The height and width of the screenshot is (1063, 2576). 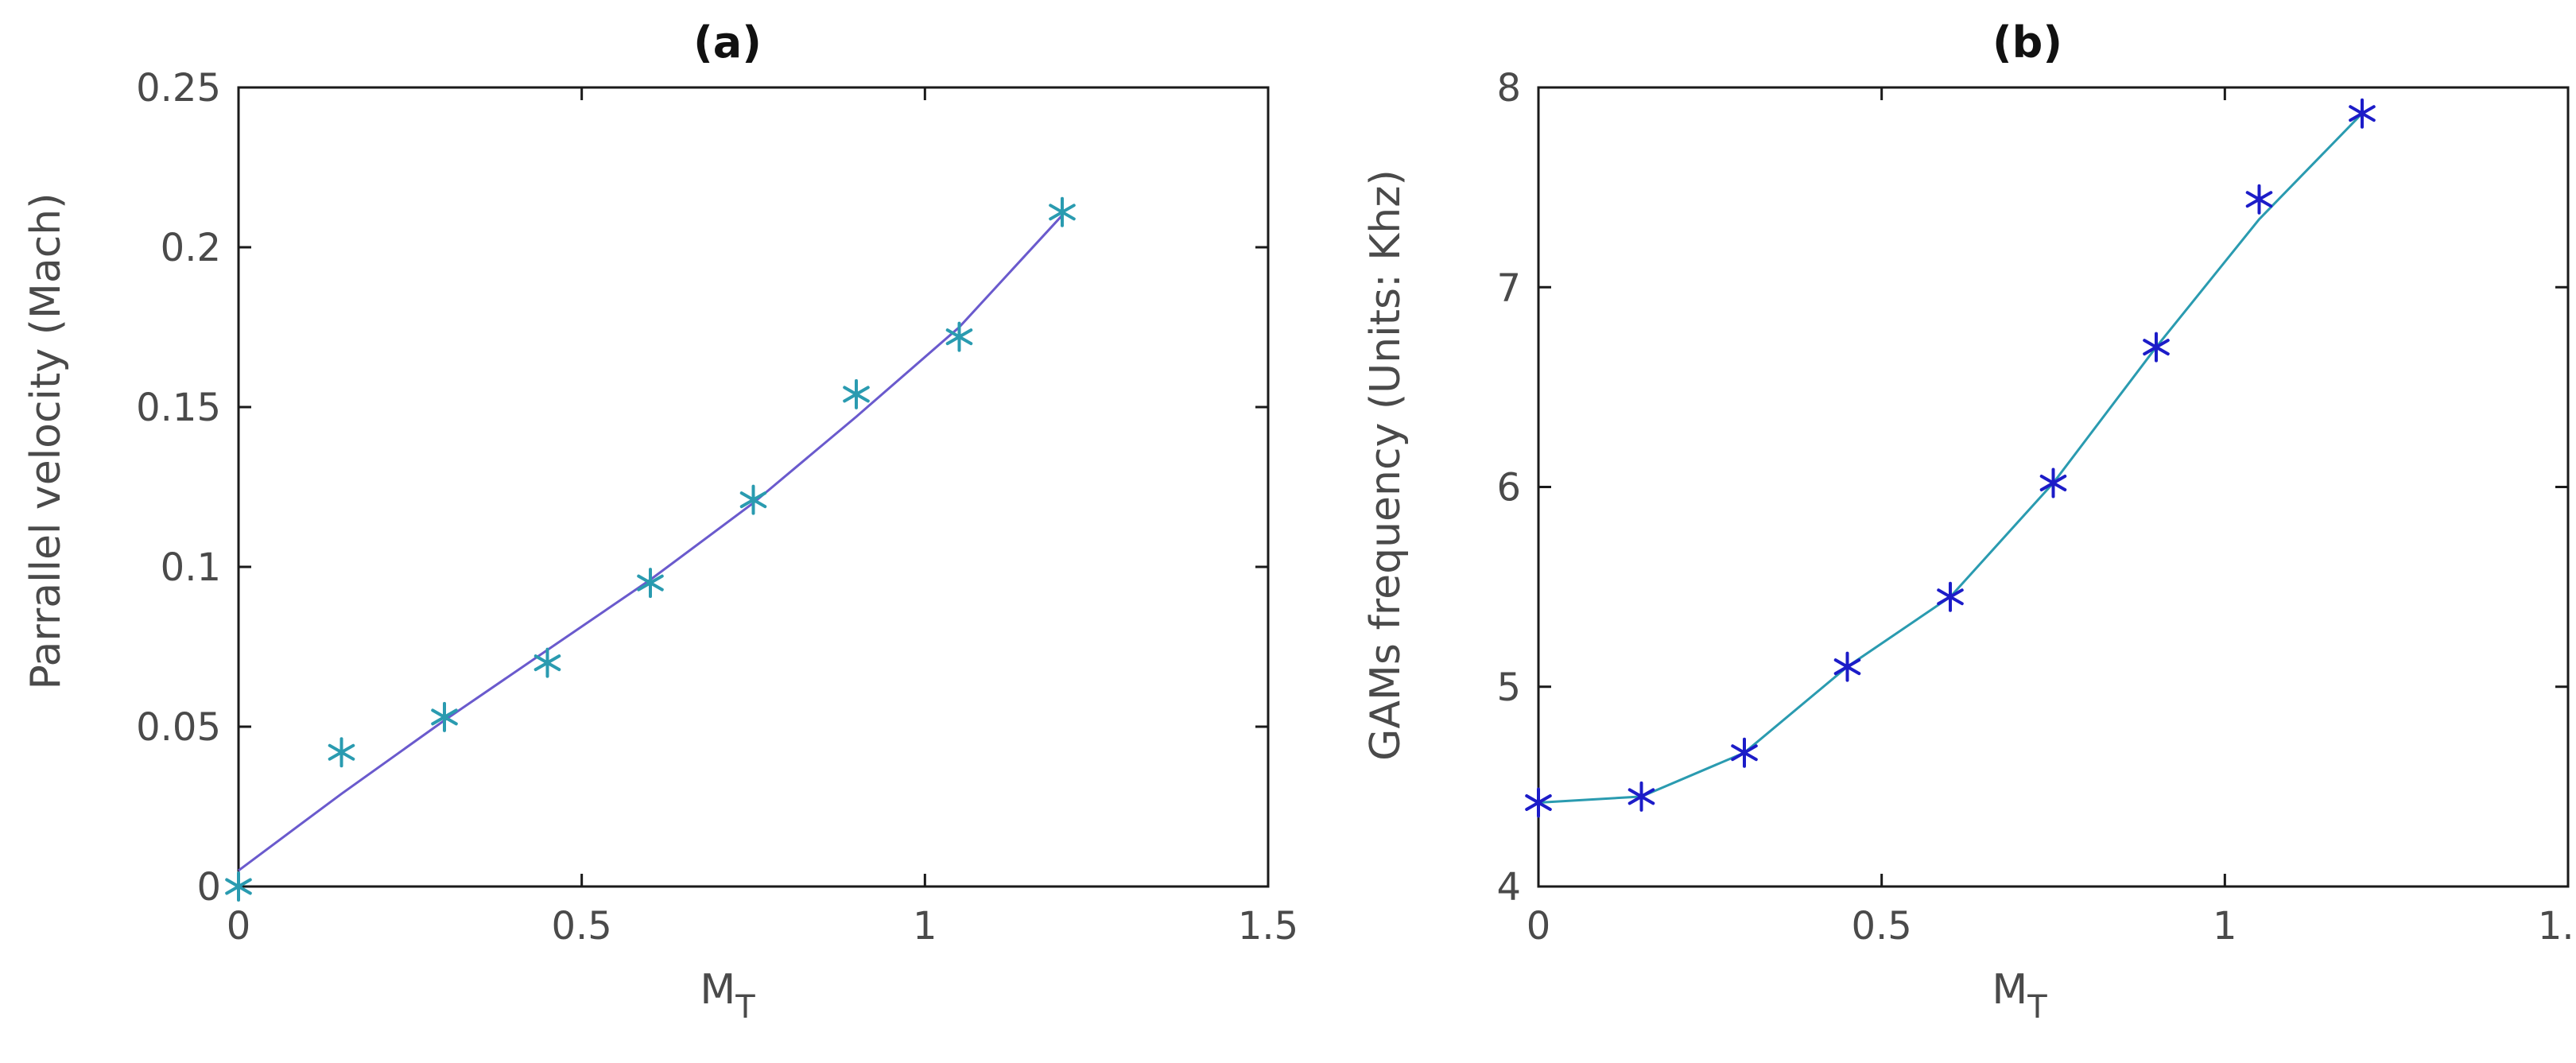 I want to click on y-tick-label: 0, so click(x=209, y=888).